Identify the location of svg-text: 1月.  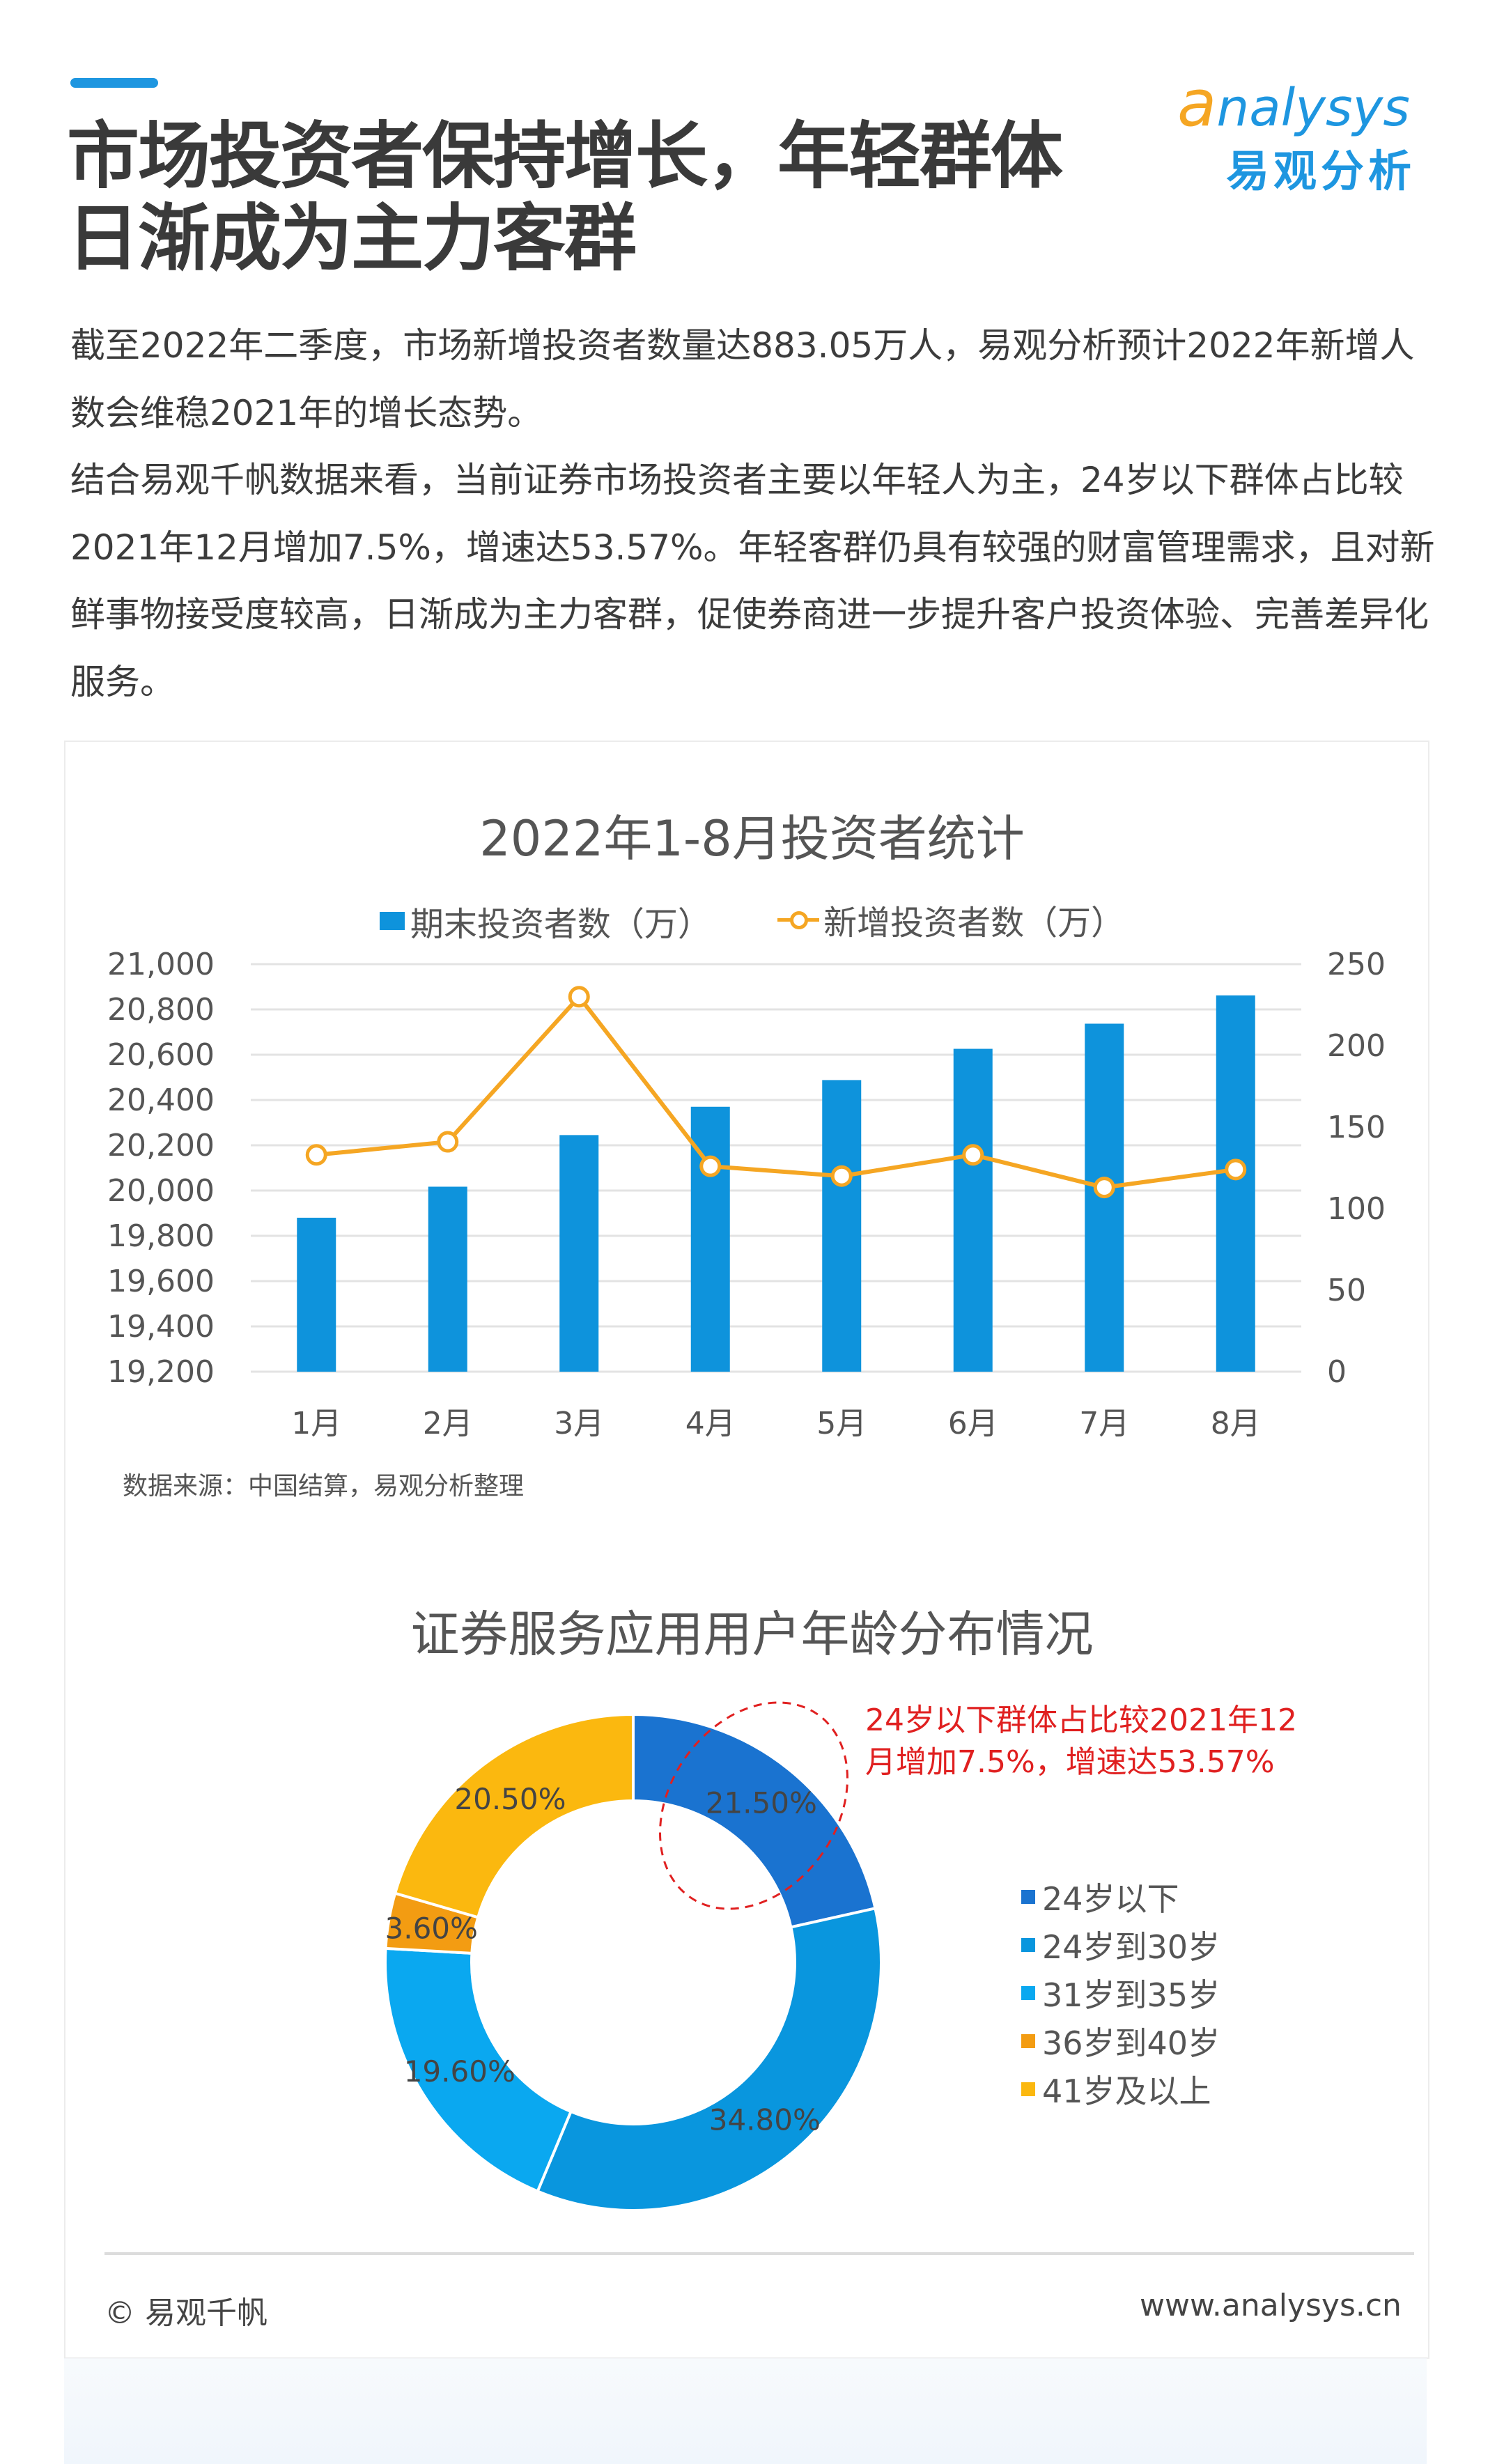
(316, 1424).